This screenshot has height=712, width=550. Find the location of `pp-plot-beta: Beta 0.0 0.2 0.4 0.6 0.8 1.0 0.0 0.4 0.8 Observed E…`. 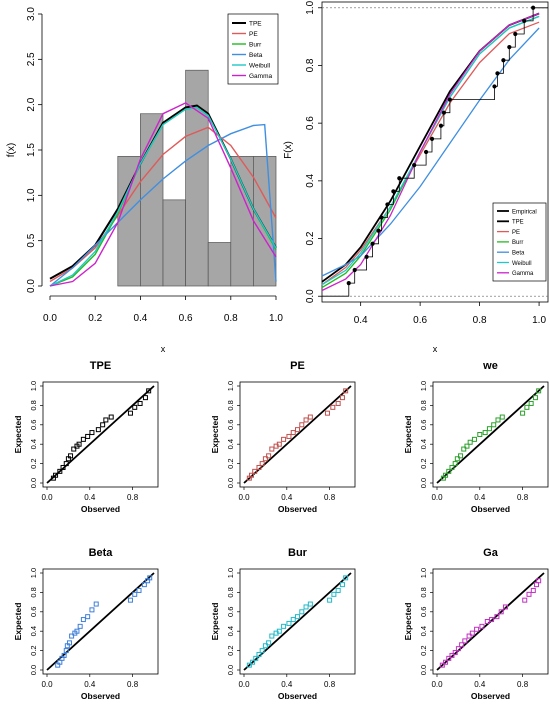

pp-plot-beta: Beta 0.0 0.2 0.4 0.6 0.8 1.0 0.0 0.4 0.8 Observed E… is located at coordinates (86, 624).